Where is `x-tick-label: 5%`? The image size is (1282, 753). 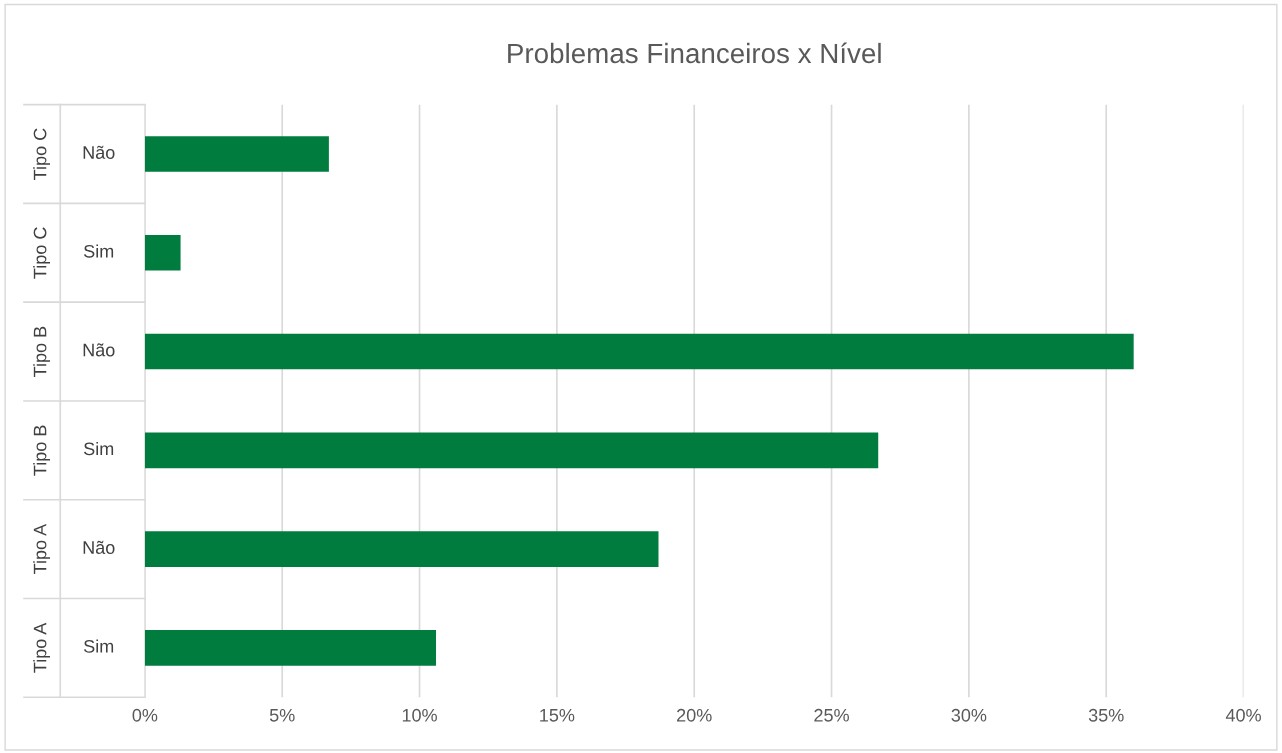 x-tick-label: 5% is located at coordinates (282, 715).